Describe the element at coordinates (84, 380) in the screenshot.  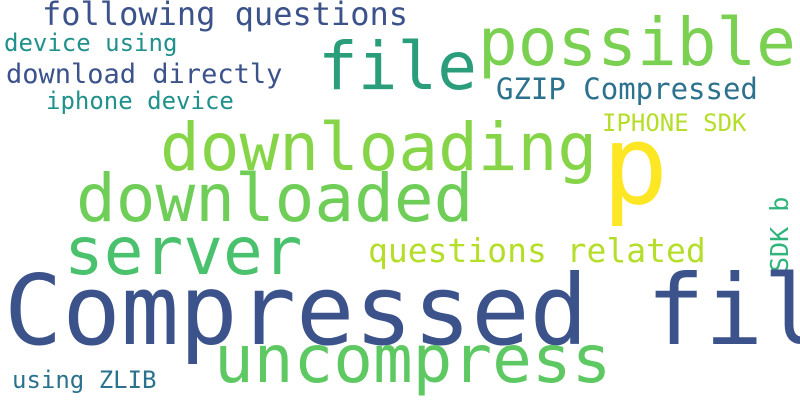
I see `word-using-zlib: using ZLIB` at that location.